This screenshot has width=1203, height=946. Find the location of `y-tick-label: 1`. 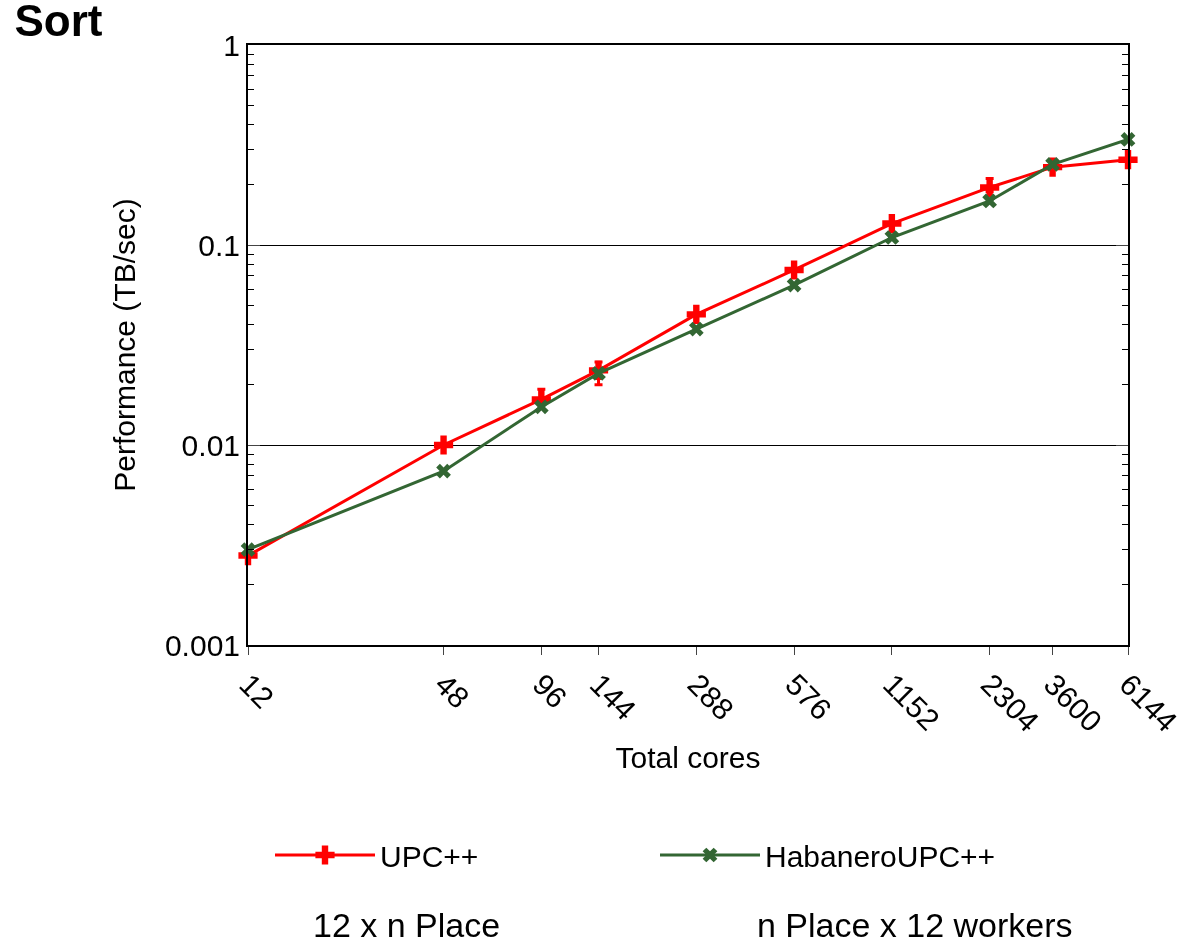

y-tick-label: 1 is located at coordinates (231, 45).